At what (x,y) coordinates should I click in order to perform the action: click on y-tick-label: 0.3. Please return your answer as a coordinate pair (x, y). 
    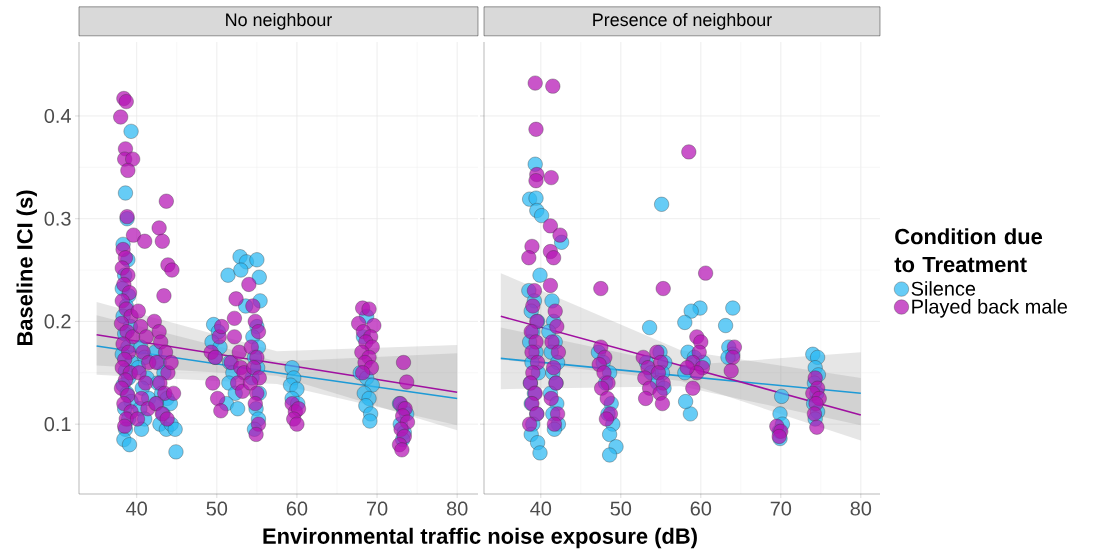
    Looking at the image, I should click on (57, 218).